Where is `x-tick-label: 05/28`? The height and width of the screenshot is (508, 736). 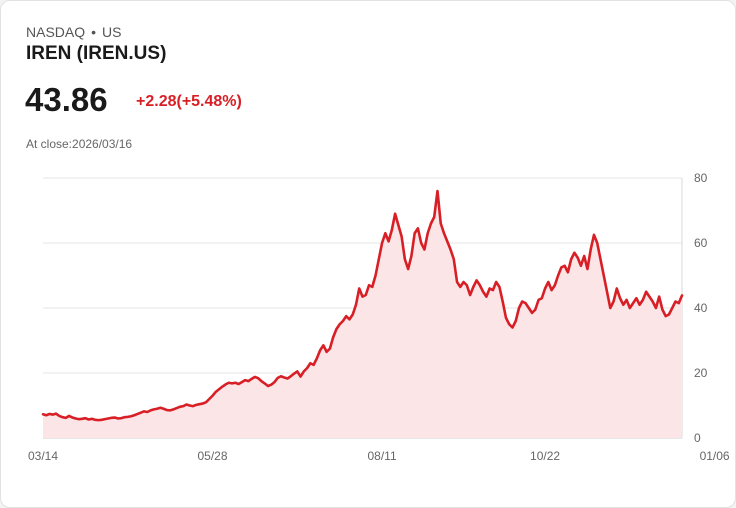 x-tick-label: 05/28 is located at coordinates (213, 456).